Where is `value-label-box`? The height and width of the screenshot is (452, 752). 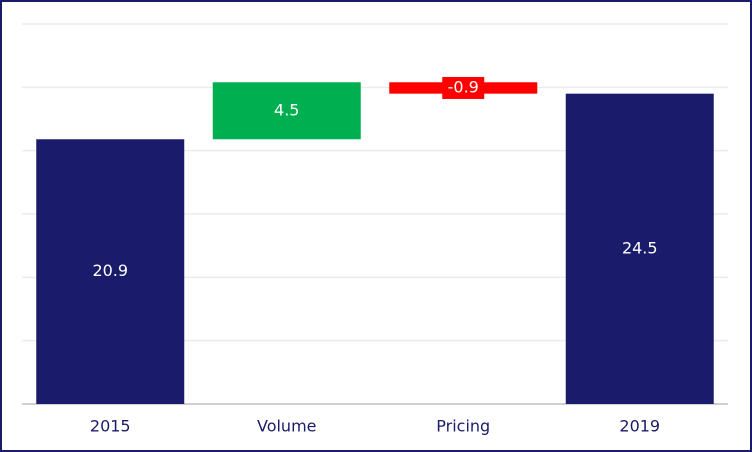 value-label-box is located at coordinates (463, 87).